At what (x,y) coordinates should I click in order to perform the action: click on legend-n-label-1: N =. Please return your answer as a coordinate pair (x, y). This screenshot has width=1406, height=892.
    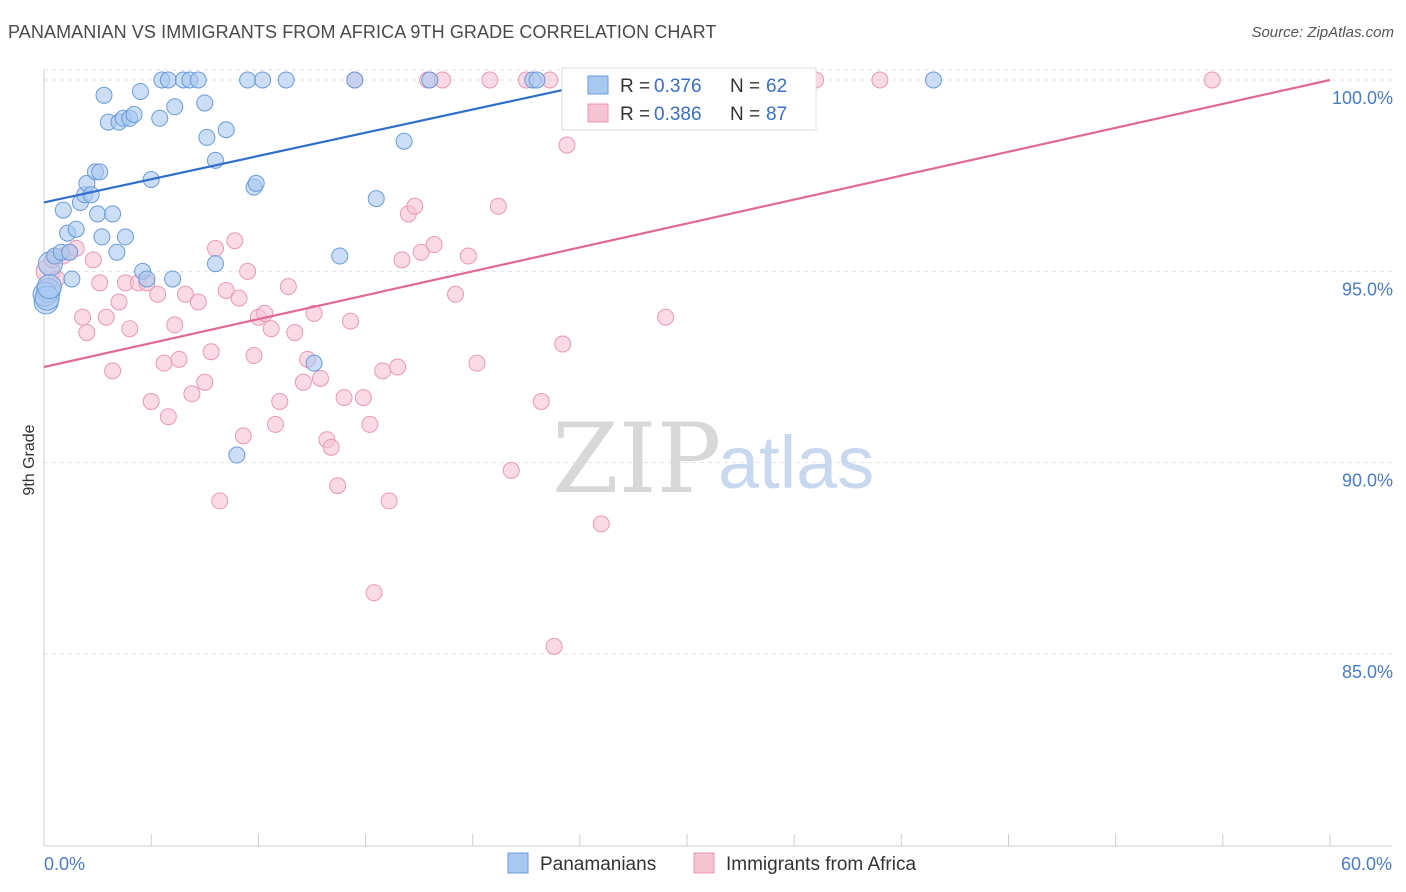
    Looking at the image, I should click on (745, 86).